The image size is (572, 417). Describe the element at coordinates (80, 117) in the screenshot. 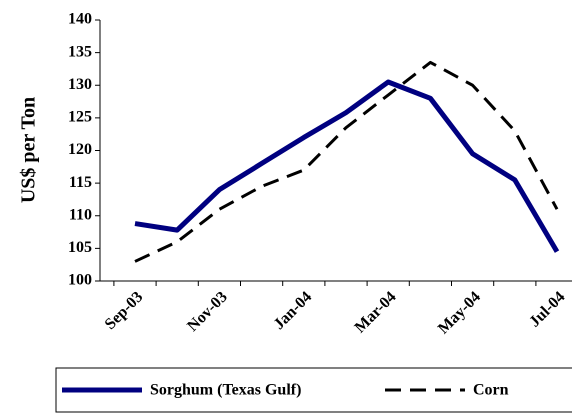

I see `y-tick-label: 125` at that location.